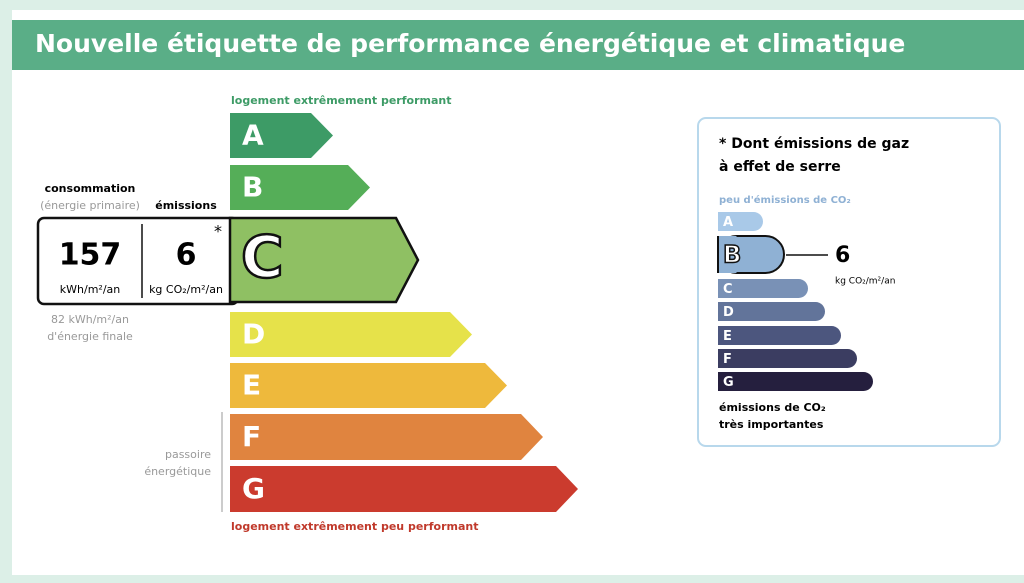 This screenshot has width=1024, height=583. Describe the element at coordinates (186, 205) in the screenshot. I see `emissions-label: émissions` at that location.